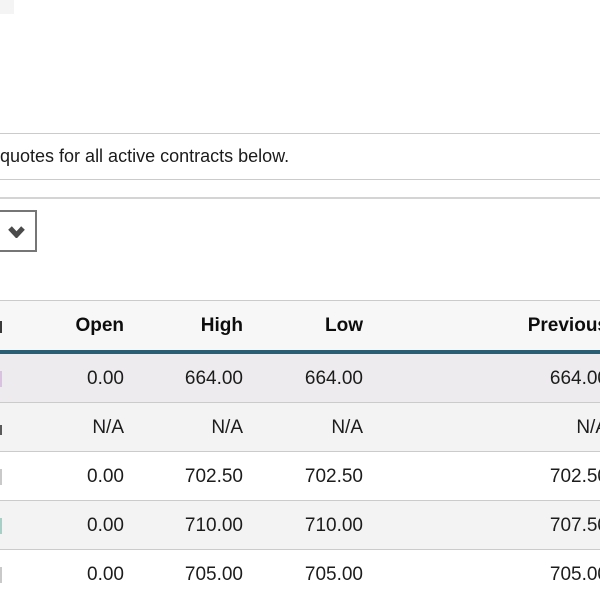 The height and width of the screenshot is (600, 600). What do you see at coordinates (227, 427) in the screenshot?
I see `cell-high: N/A` at bounding box center [227, 427].